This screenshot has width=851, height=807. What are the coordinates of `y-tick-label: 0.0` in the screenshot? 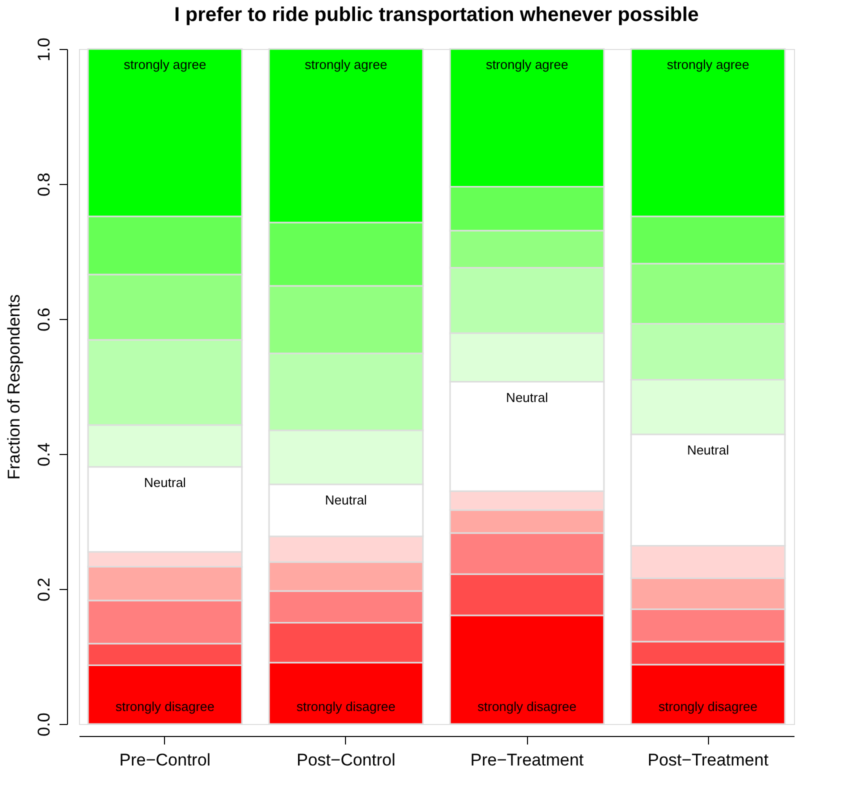 It's located at (44, 724).